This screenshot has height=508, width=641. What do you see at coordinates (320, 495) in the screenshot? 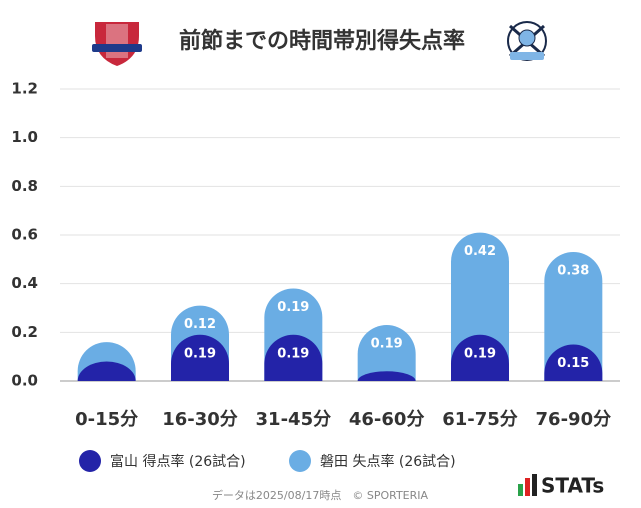
I see `footer-note: データは2025/08/17時点 © SPORTERIA` at bounding box center [320, 495].